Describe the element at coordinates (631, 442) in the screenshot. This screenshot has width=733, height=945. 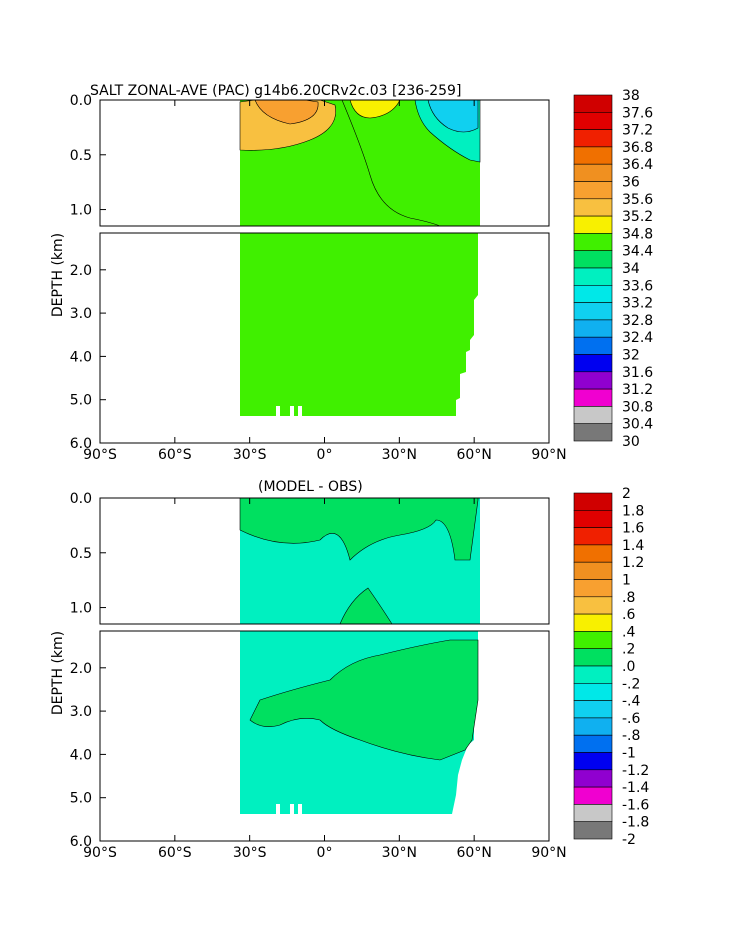
I see `colorbar-label: 30` at that location.